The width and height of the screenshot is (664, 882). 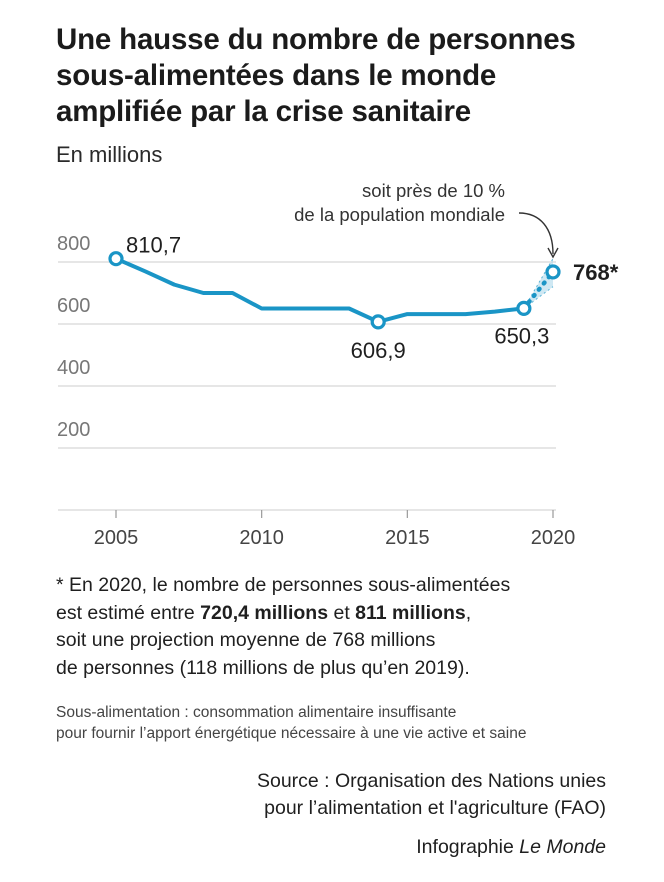 I want to click on y-tick-label: 200, so click(x=73, y=430).